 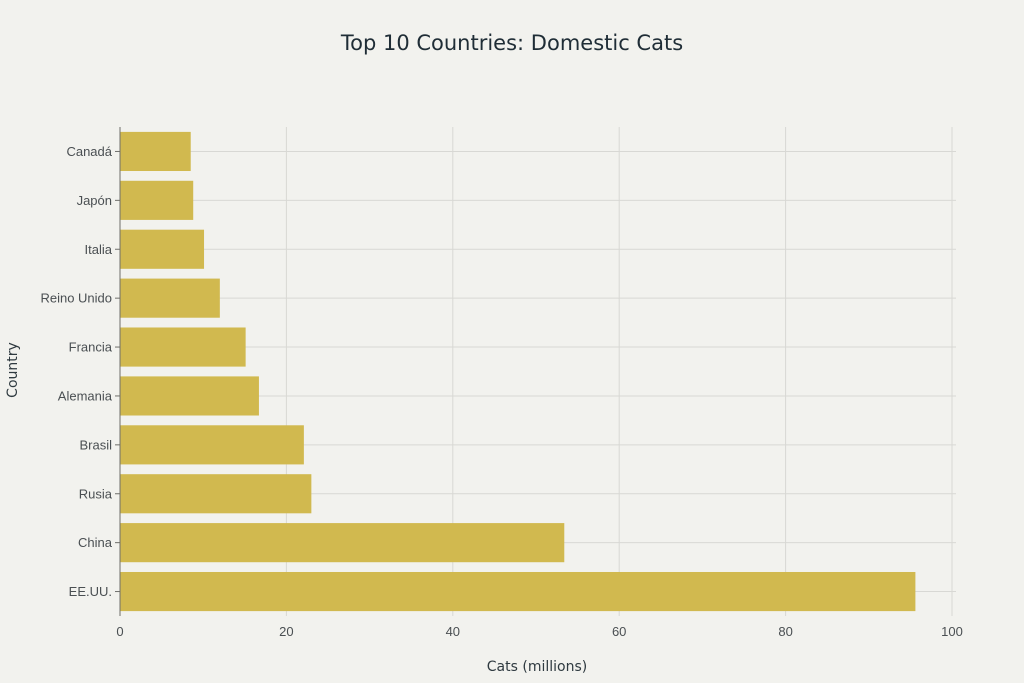 I want to click on y-tick-label: Brasil, so click(x=95, y=444).